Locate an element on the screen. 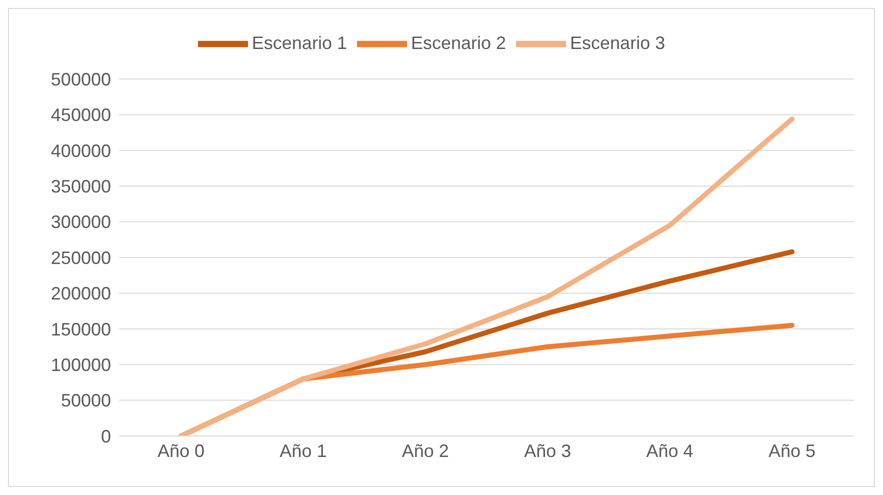 Image resolution: width=883 pixels, height=495 pixels. y-tick-label: 300000 is located at coordinates (80, 222).